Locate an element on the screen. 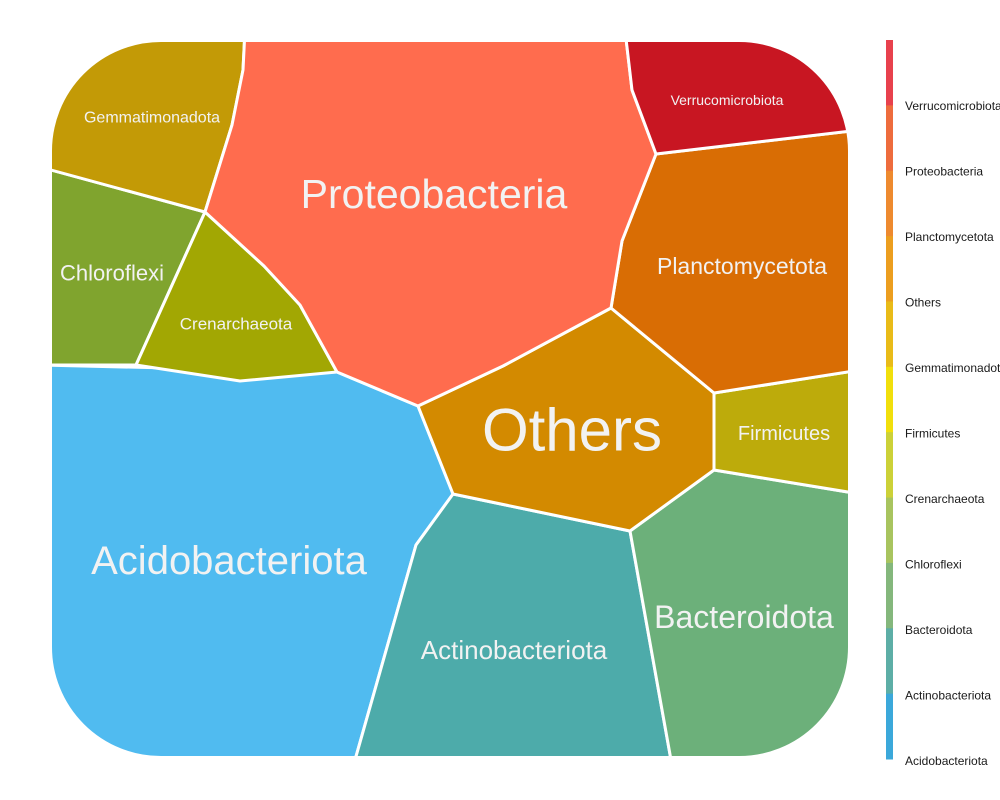 This screenshot has width=1000, height=800. cell-label-verrucomicrobiota: Verrucomicrobiota is located at coordinates (727, 100).